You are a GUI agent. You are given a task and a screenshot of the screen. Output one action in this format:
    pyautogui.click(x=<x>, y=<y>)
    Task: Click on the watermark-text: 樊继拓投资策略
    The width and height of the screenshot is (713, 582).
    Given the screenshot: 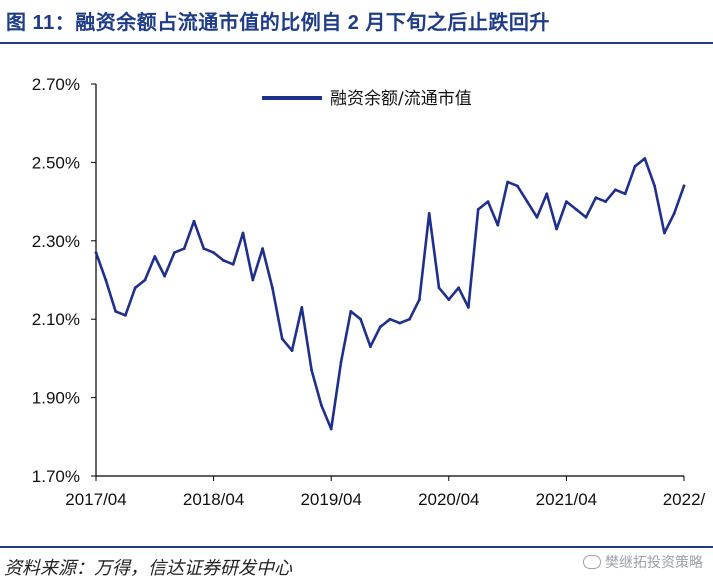 What is the action you would take?
    pyautogui.click(x=654, y=562)
    